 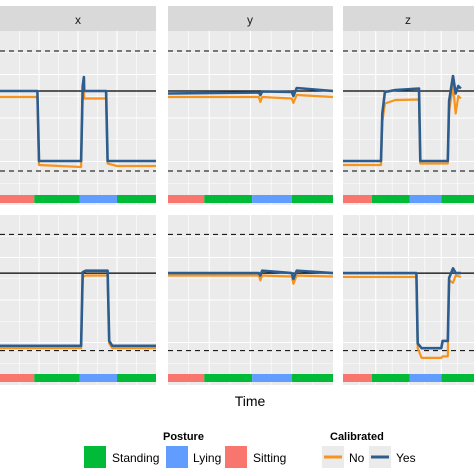 I want to click on panel-z-row1-posture-lying, so click(x=425, y=199).